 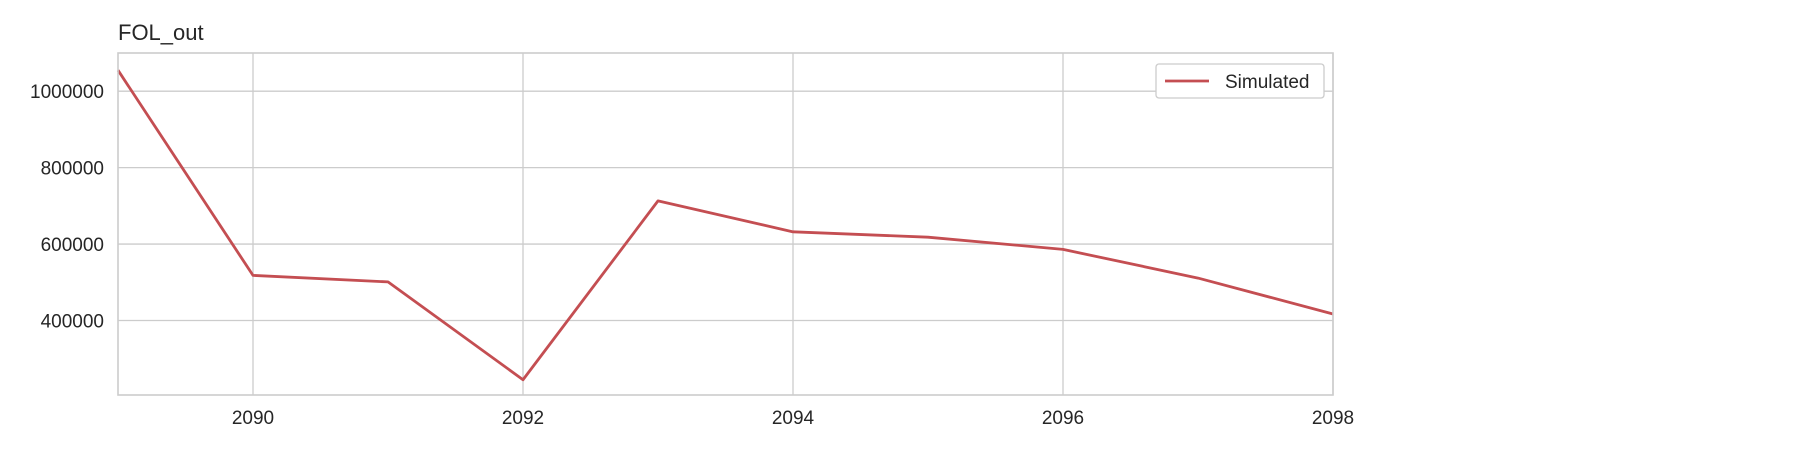 What do you see at coordinates (523, 418) in the screenshot?
I see `x-tick-label: 2092` at bounding box center [523, 418].